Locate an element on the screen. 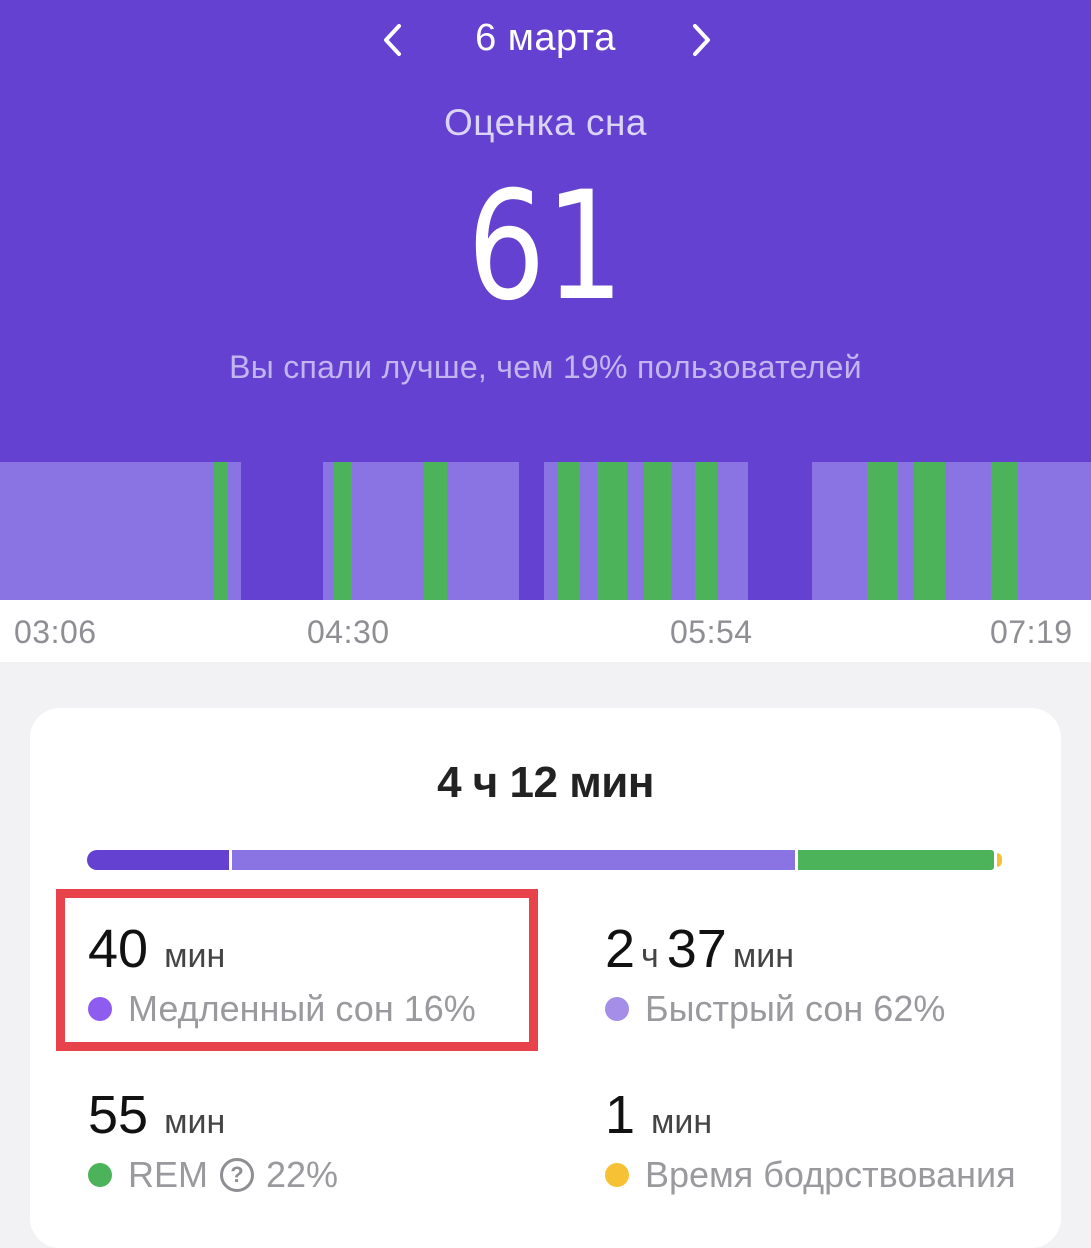 The image size is (1091, 1248). date-label: 6 марта is located at coordinates (545, 37).